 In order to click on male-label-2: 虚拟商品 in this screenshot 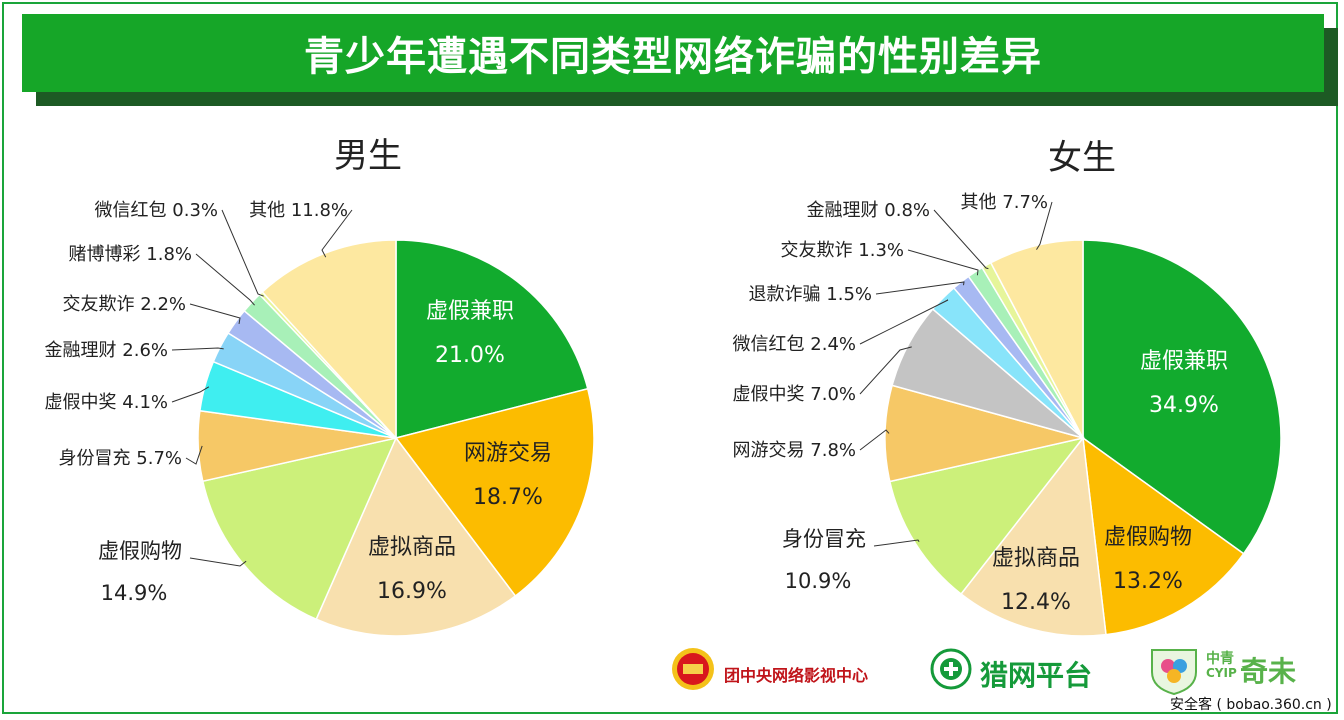, I will do `click(412, 547)`.